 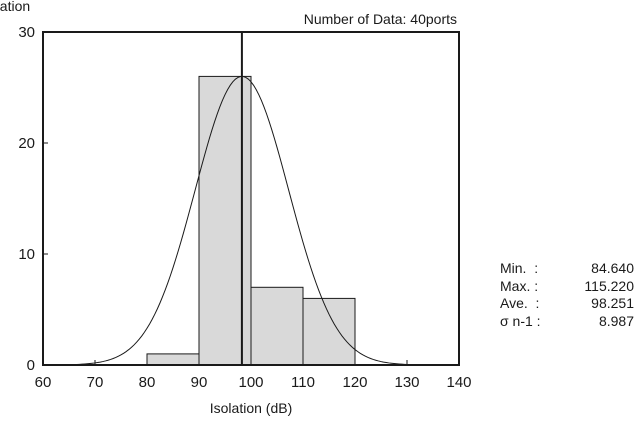 I want to click on x-tick-label-90: 90, so click(x=199, y=382).